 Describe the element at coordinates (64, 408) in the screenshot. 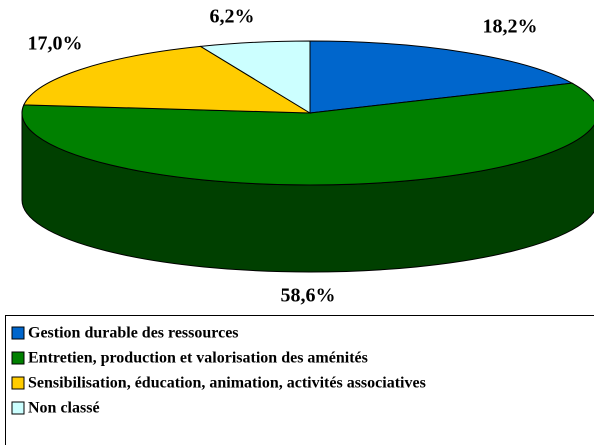

I see `legend-label: Non classé` at that location.